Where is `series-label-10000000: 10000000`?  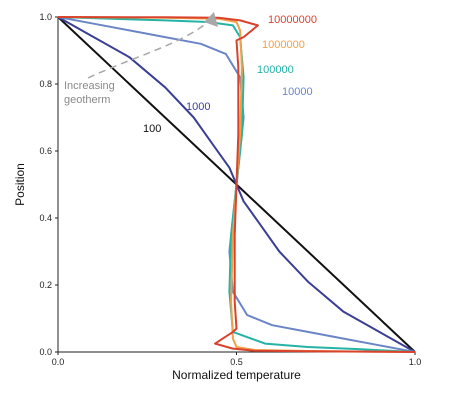 series-label-10000000: 10000000 is located at coordinates (292, 20).